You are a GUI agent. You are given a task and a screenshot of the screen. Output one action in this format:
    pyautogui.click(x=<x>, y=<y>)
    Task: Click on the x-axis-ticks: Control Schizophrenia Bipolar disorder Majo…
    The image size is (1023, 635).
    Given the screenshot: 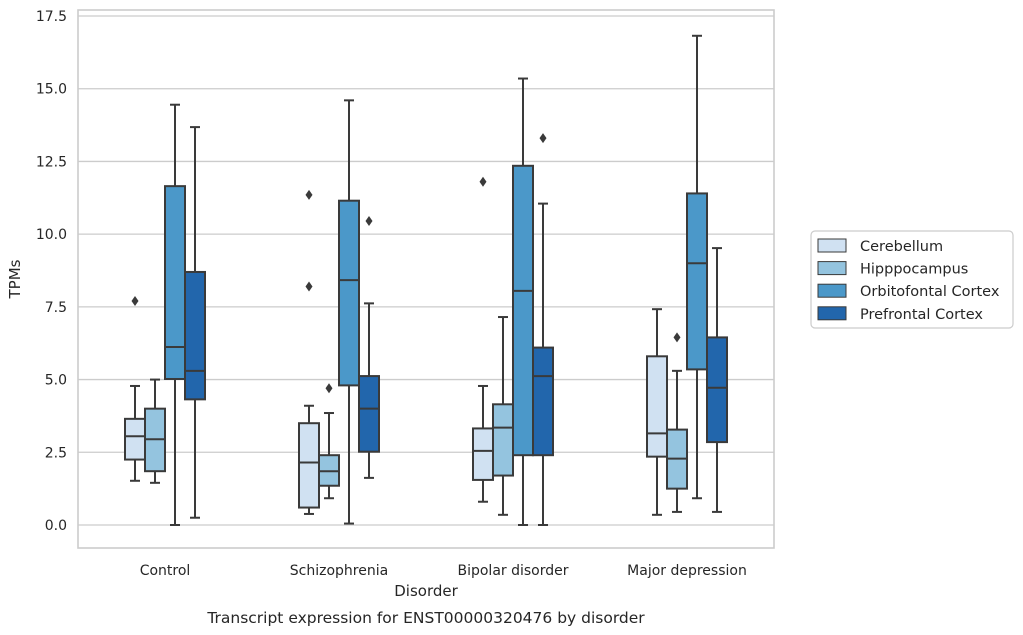 What is the action you would take?
    pyautogui.click(x=443, y=571)
    